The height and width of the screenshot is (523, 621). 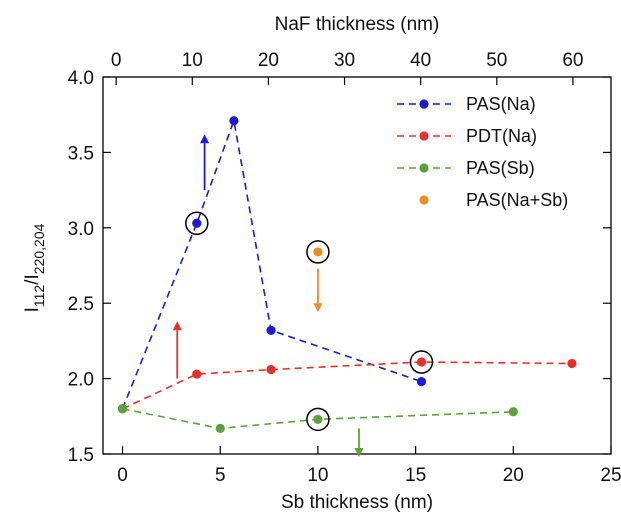 I want to click on series-line-pas-sb, so click(x=318, y=419).